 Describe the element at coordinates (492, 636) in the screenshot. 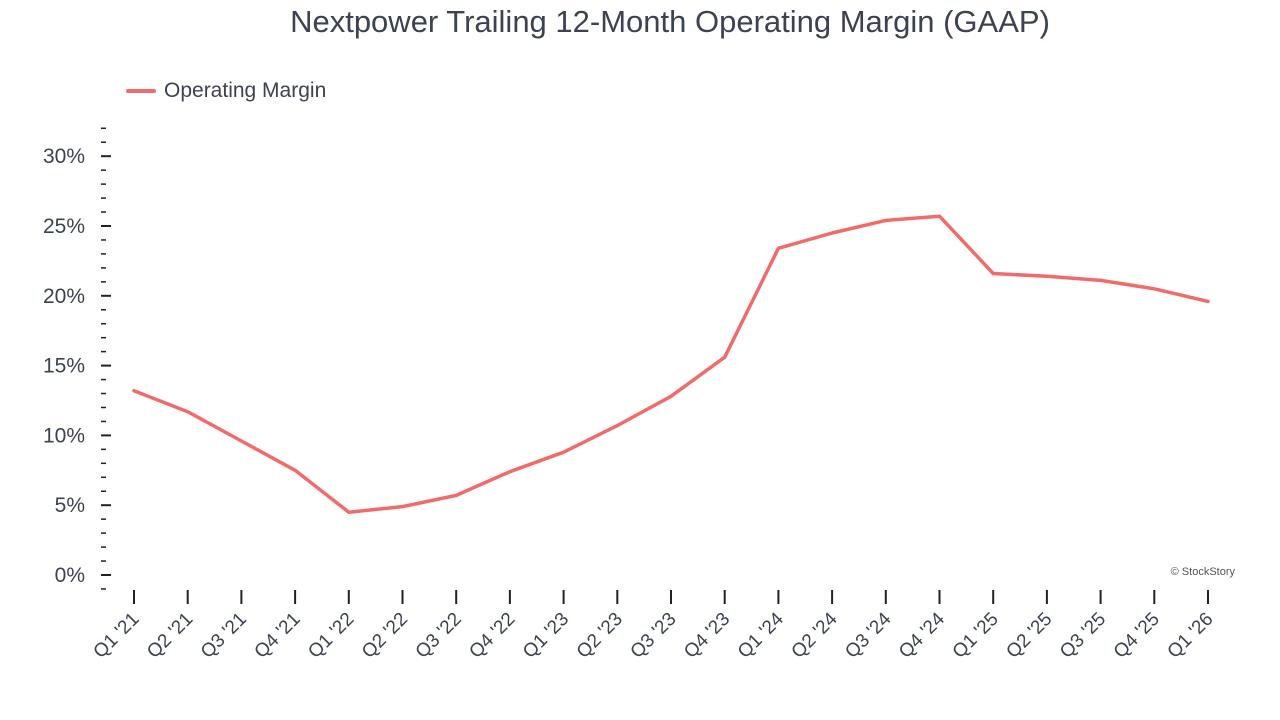

I see `x-tick-label: Q4 '22` at that location.